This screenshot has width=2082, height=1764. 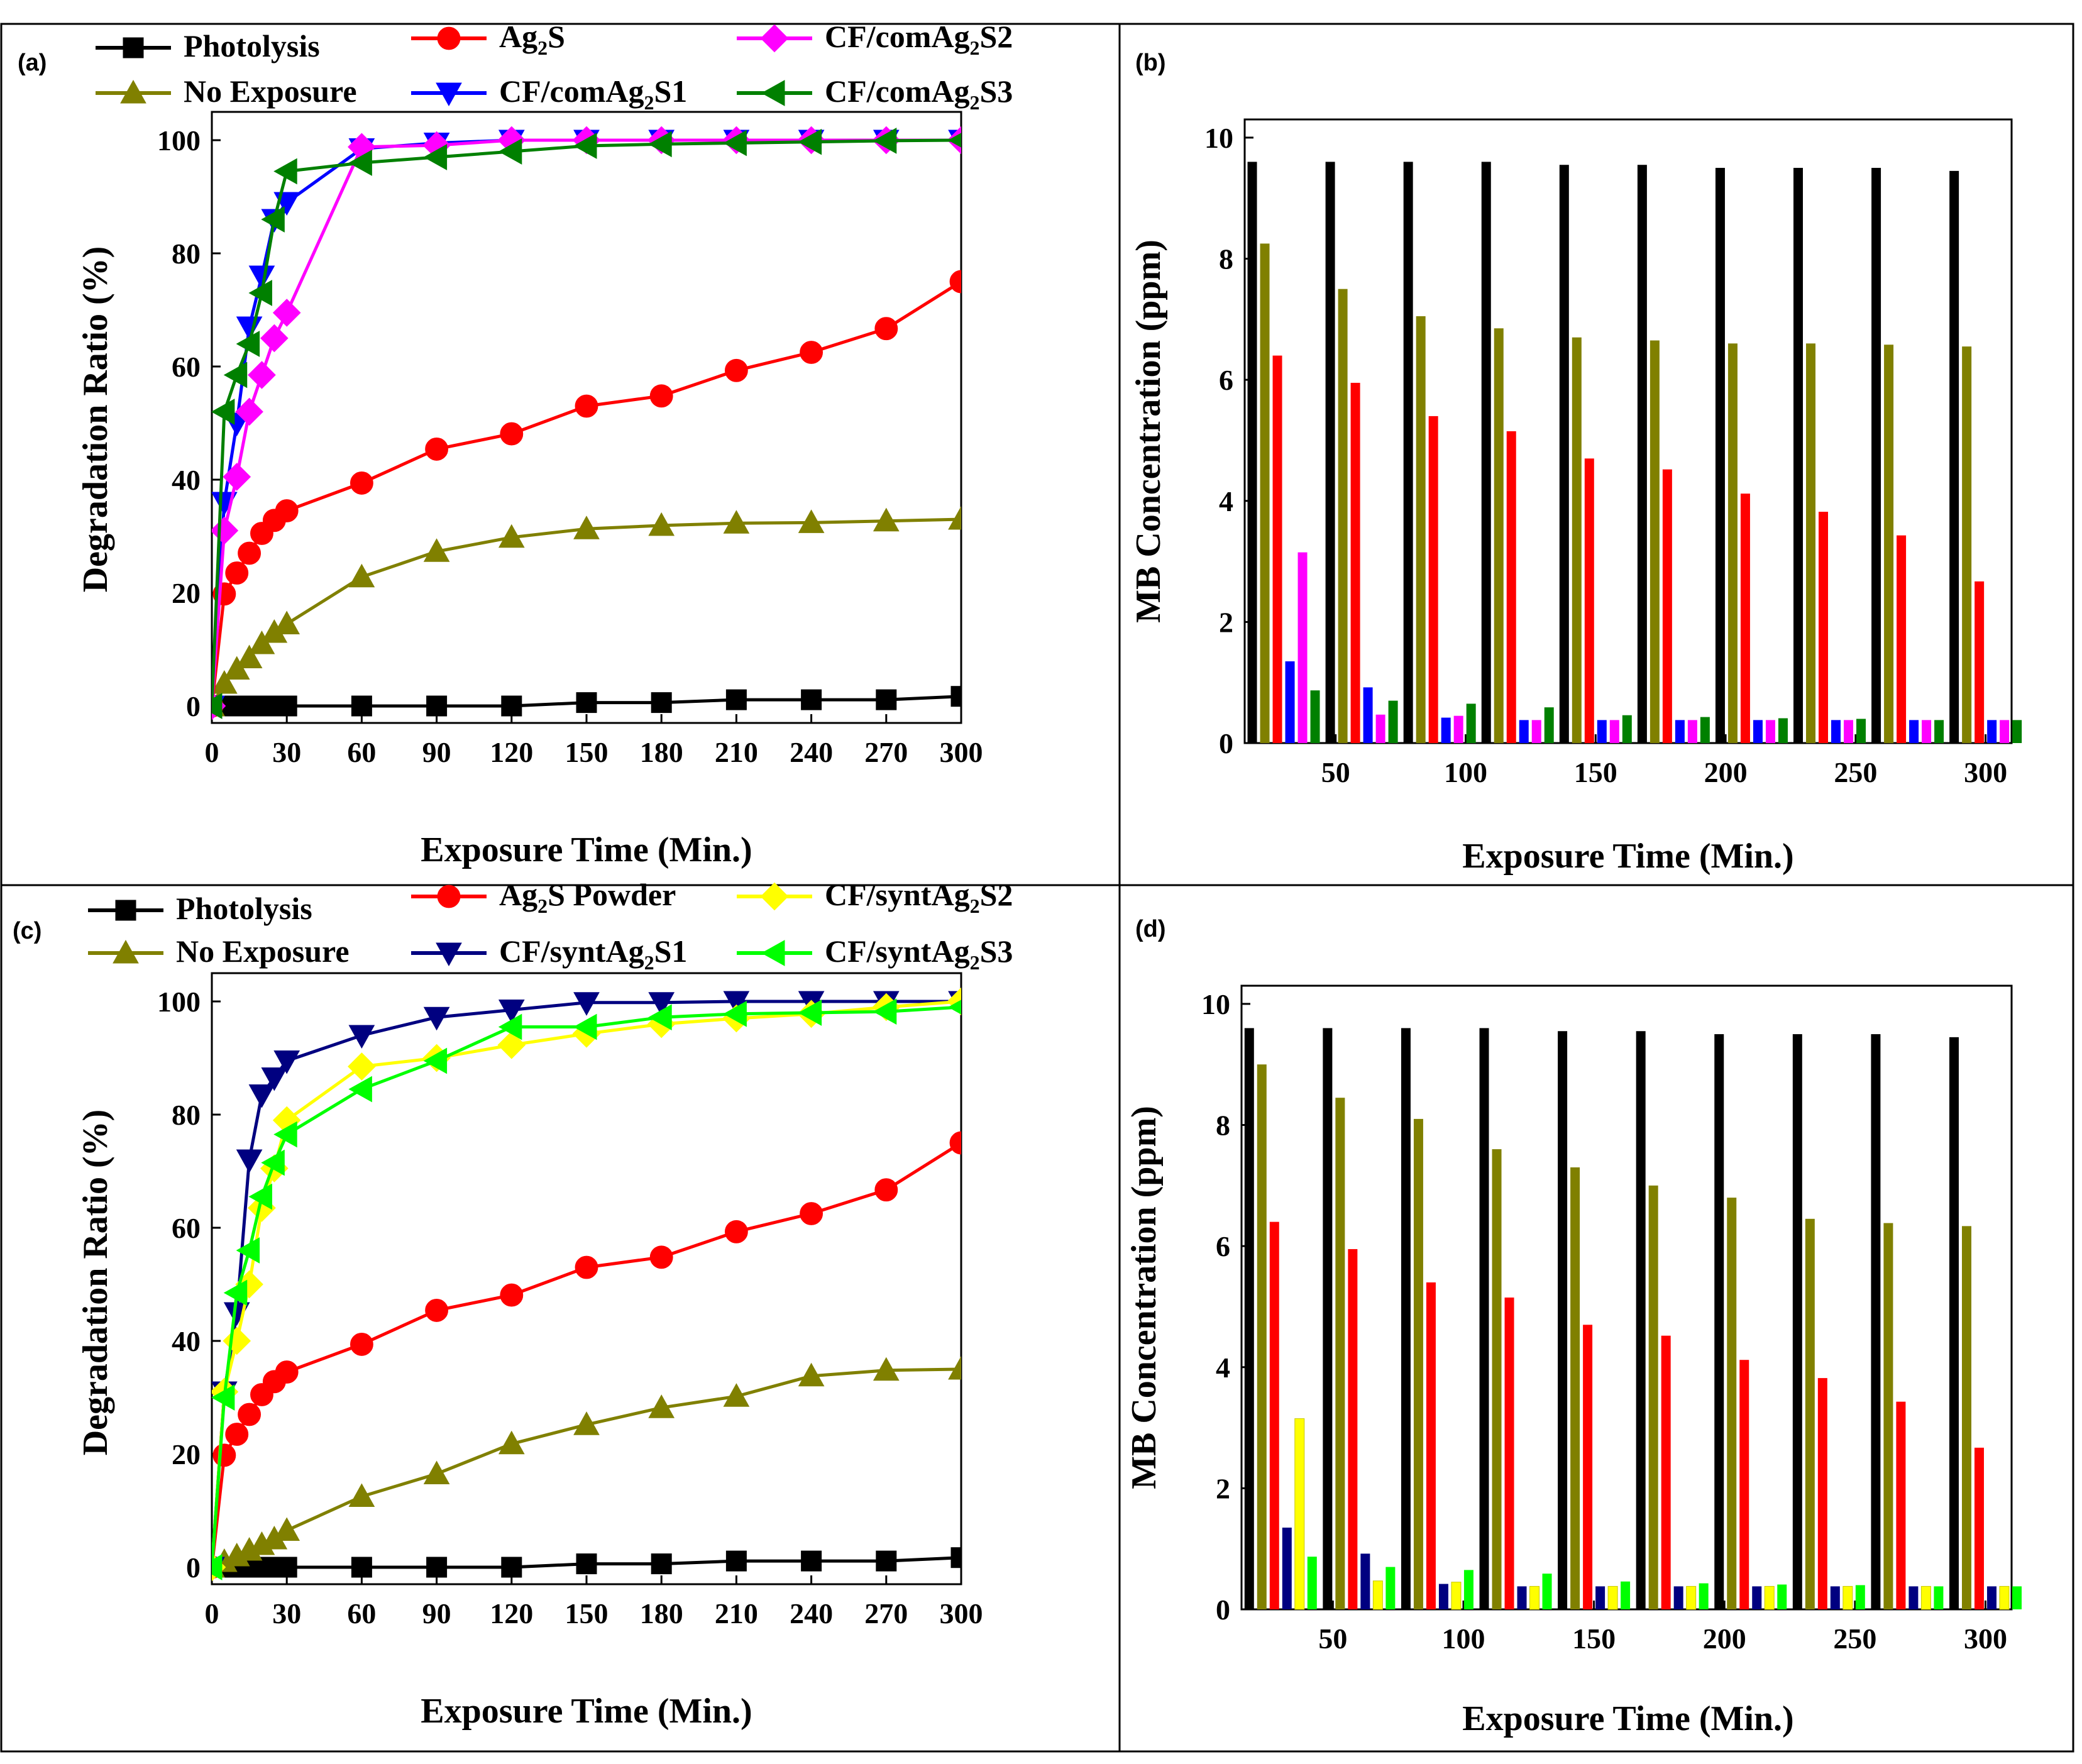 I want to click on y-tick-label: 40, so click(x=186, y=480).